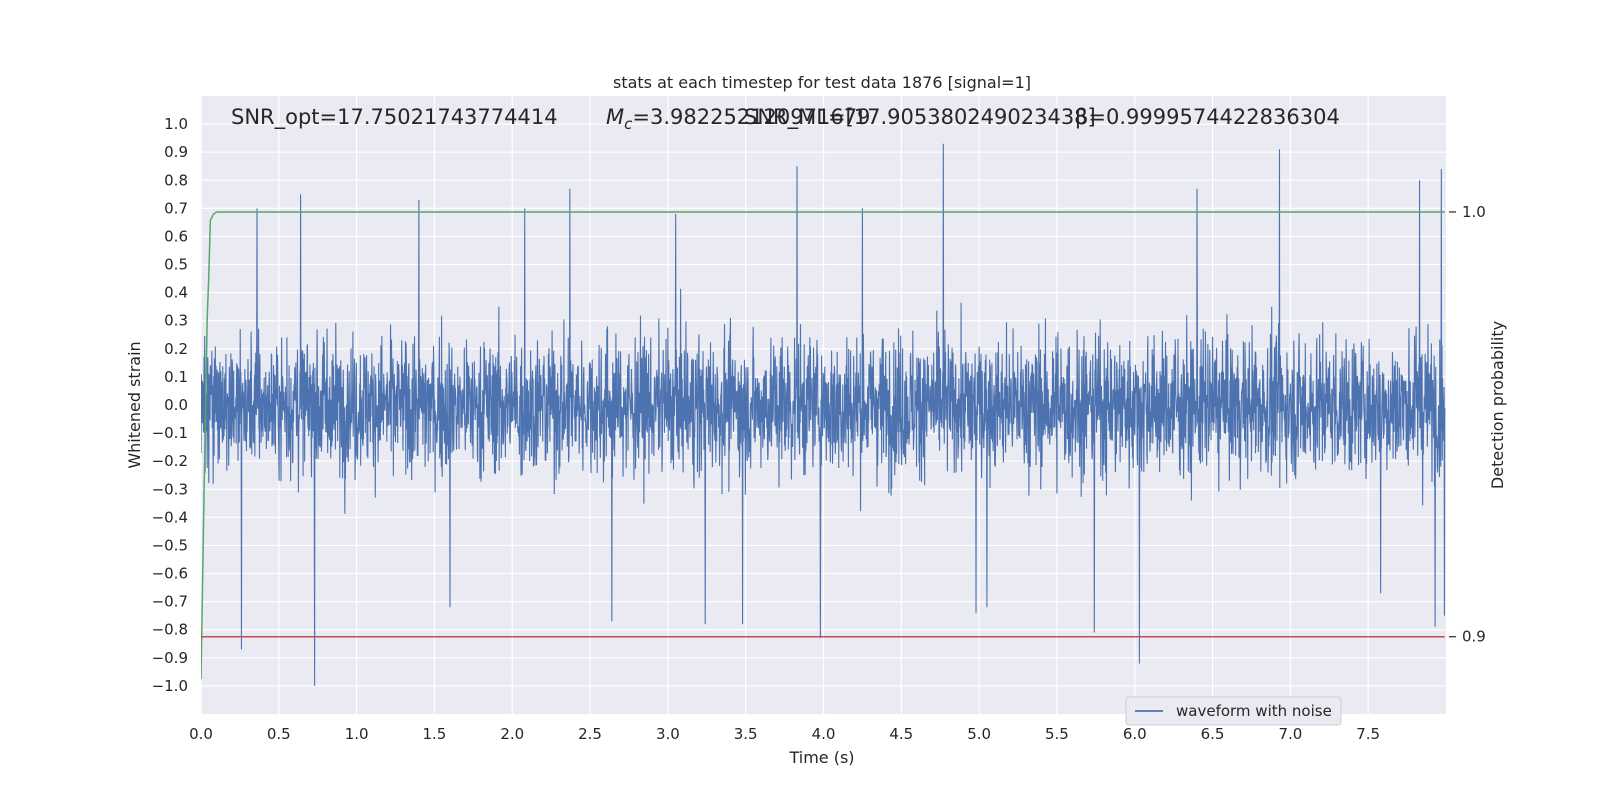 The image size is (1600, 800). Describe the element at coordinates (590, 734) in the screenshot. I see `x-tick-label: 2.5` at that location.